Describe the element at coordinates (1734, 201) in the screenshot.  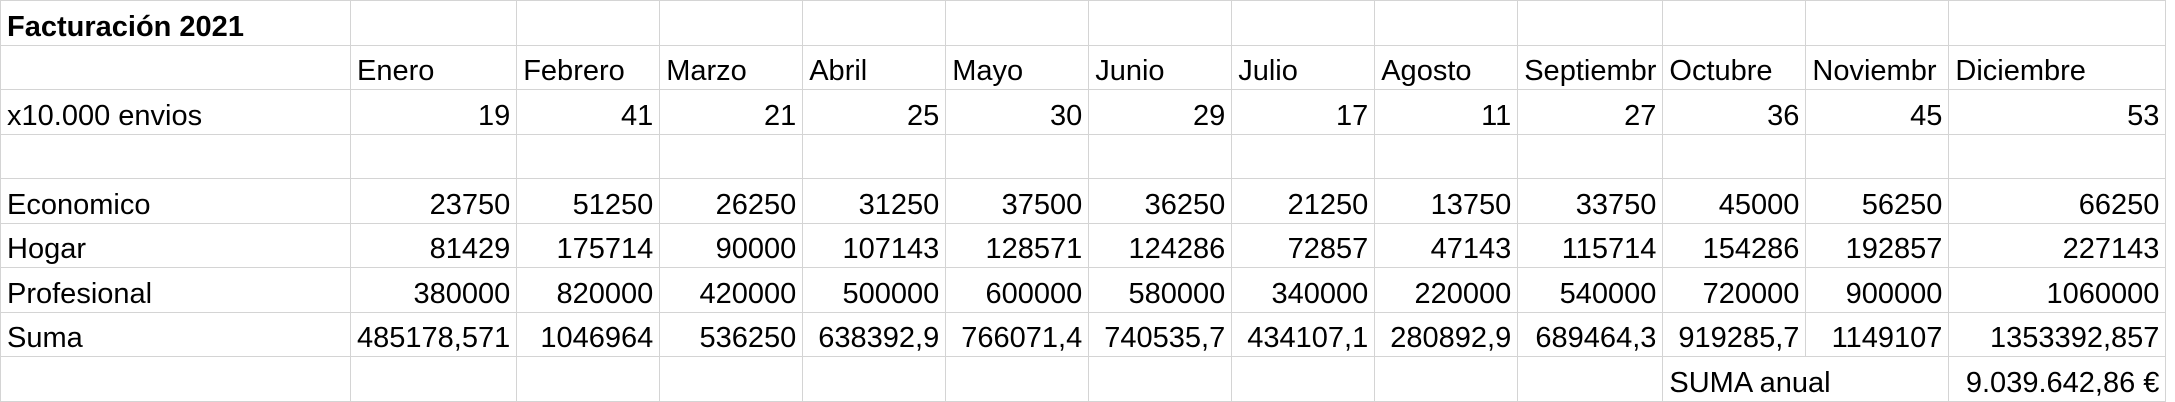
I see `value-cell: 45000` at that location.